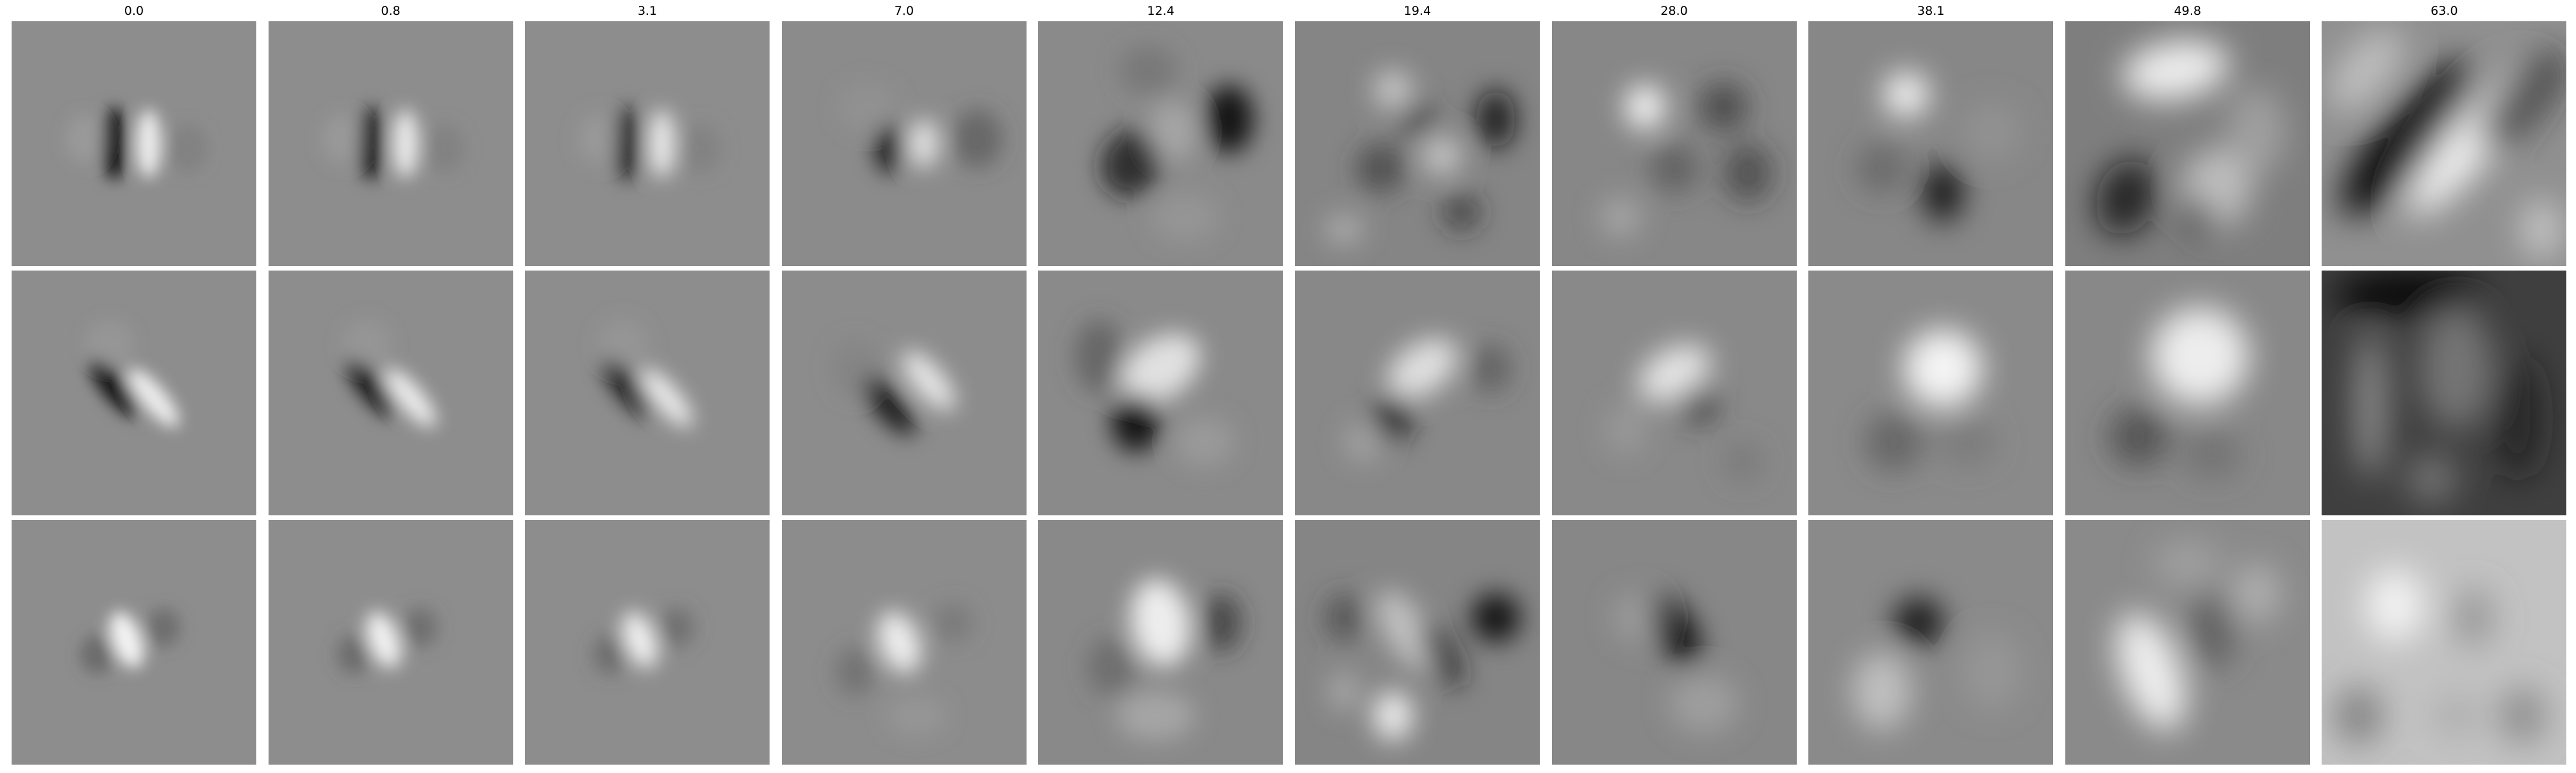 This screenshot has width=2576, height=773. What do you see at coordinates (1931, 11) in the screenshot?
I see `column-label: 38.1` at bounding box center [1931, 11].